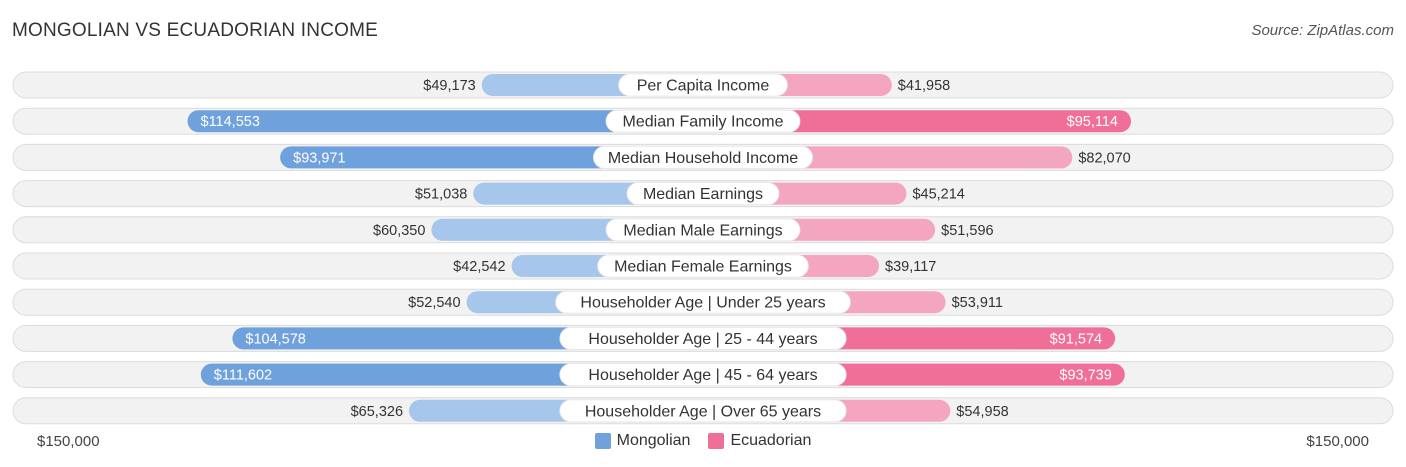 This screenshot has height=467, width=1406. Describe the element at coordinates (653, 440) in the screenshot. I see `legend-label-mongolian: Mongolian` at that location.